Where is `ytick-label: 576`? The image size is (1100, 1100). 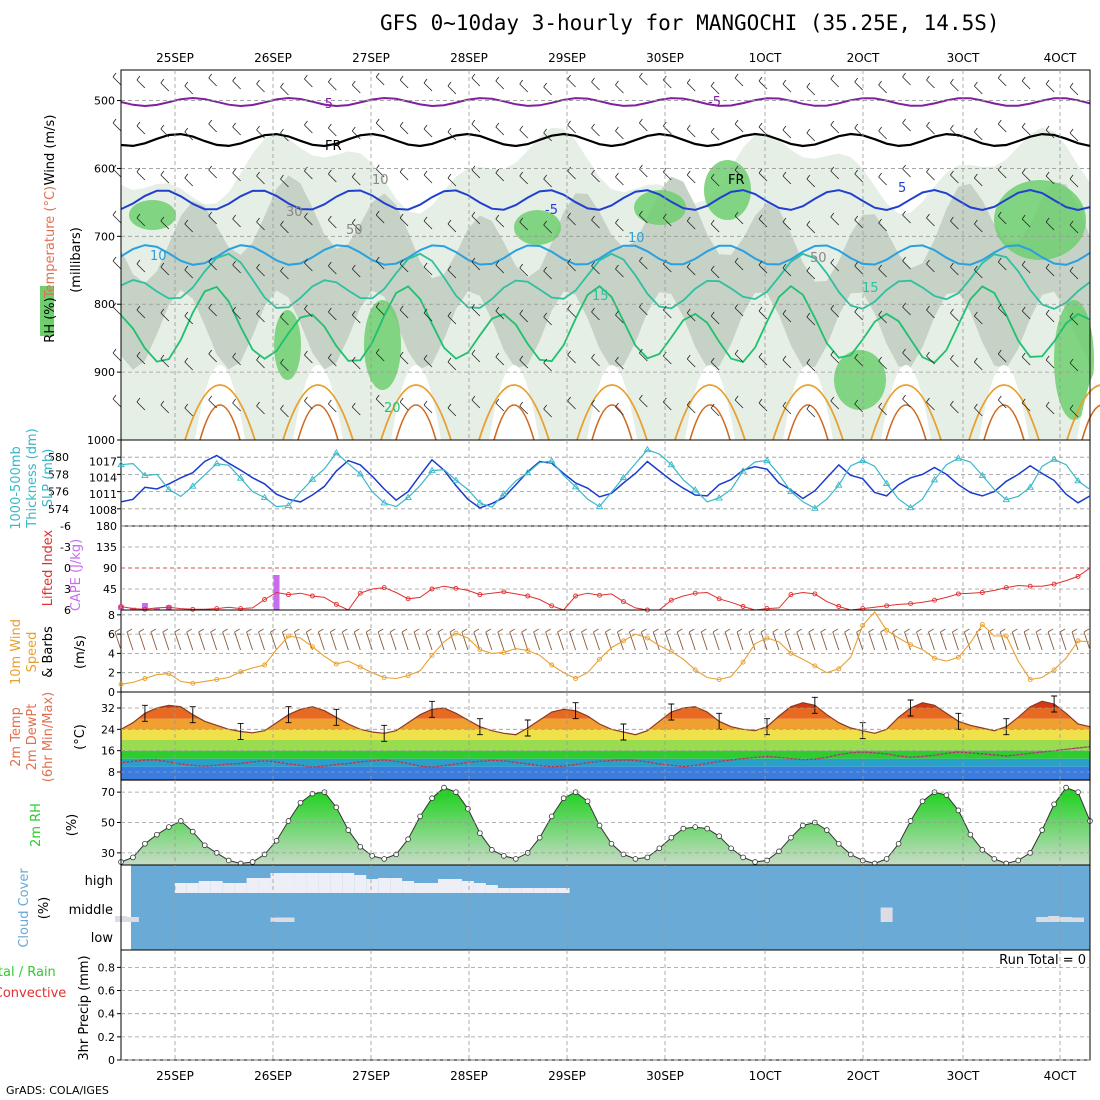 ytick-label: 576 is located at coordinates (58, 492).